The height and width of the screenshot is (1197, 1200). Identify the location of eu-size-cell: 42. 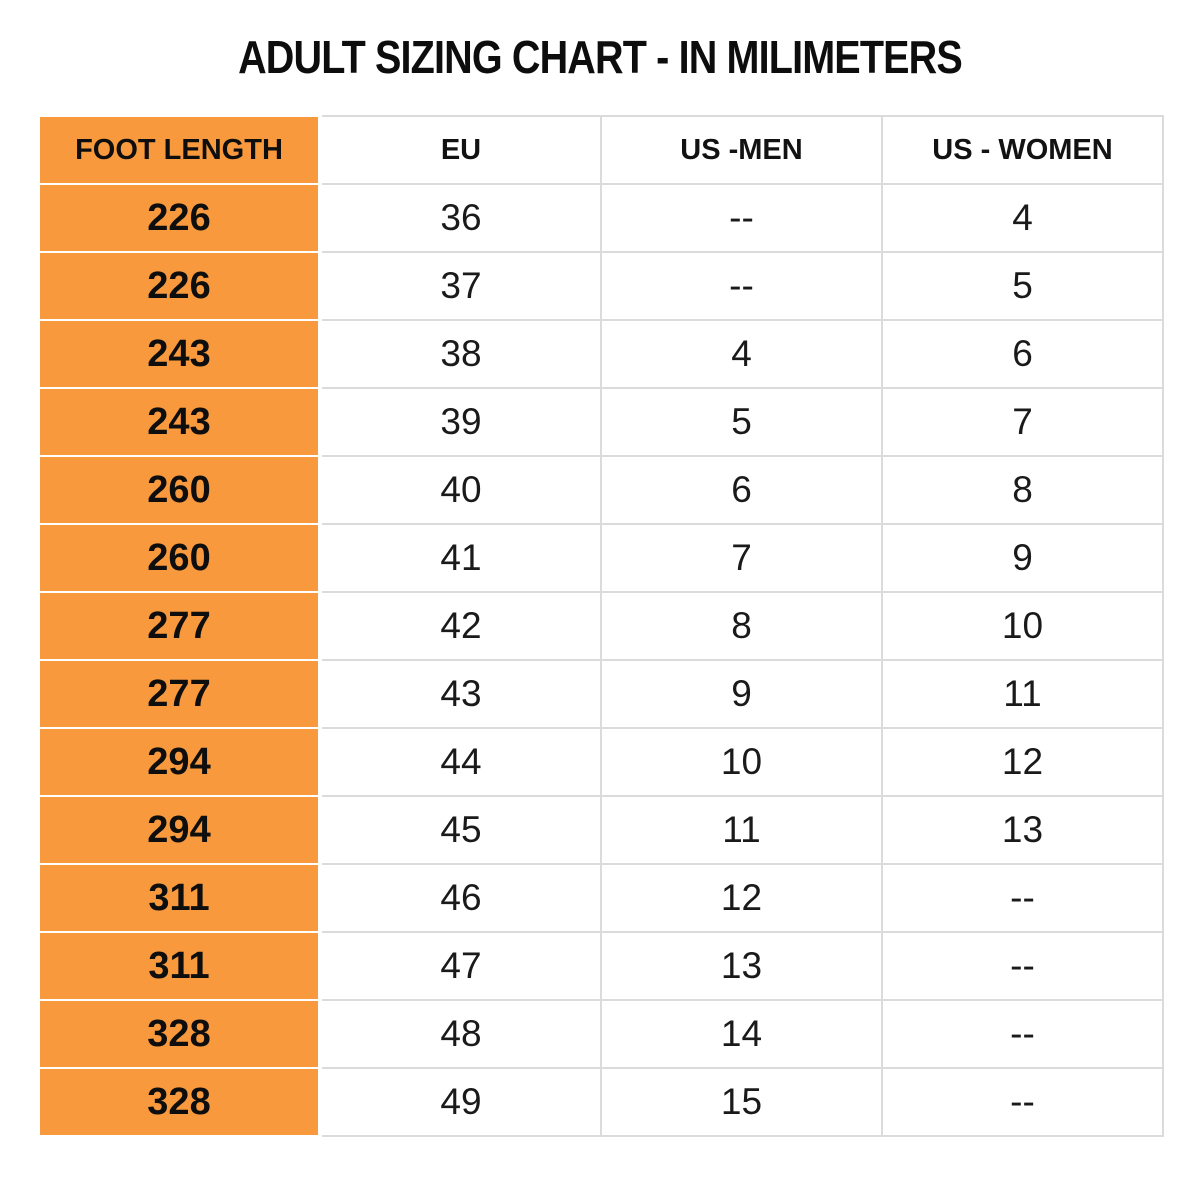
(460, 626).